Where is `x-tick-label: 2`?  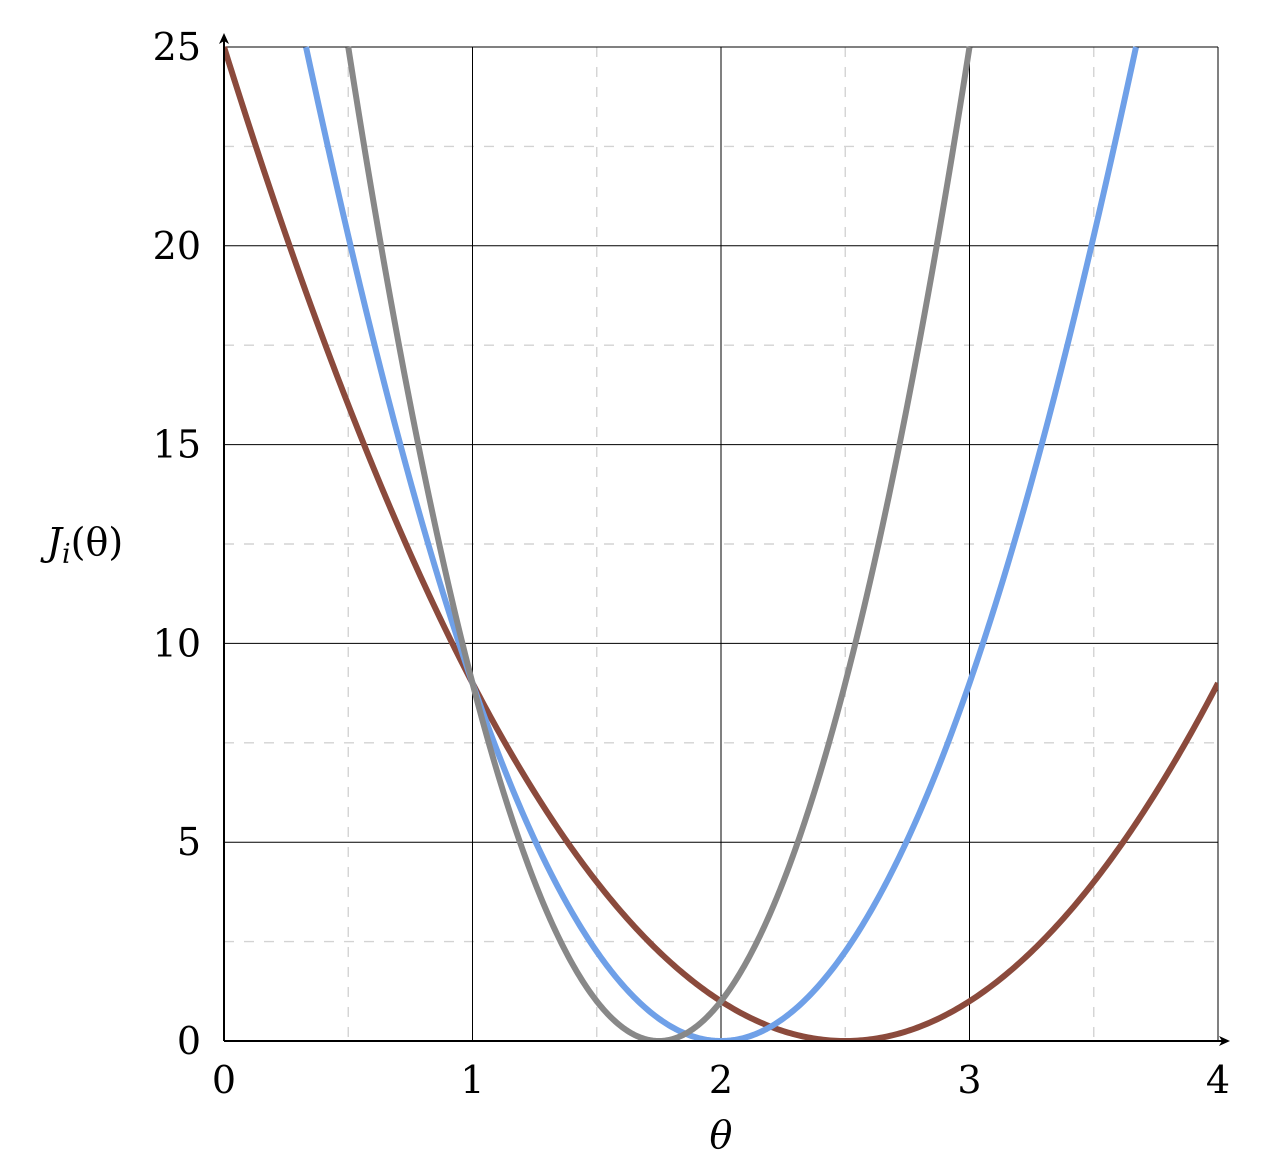
x-tick-label: 2 is located at coordinates (721, 1080).